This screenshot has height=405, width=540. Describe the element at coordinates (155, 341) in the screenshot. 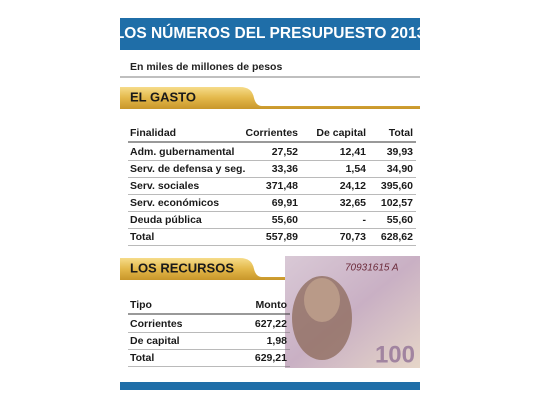

I see `cell-label: De capital` at that location.